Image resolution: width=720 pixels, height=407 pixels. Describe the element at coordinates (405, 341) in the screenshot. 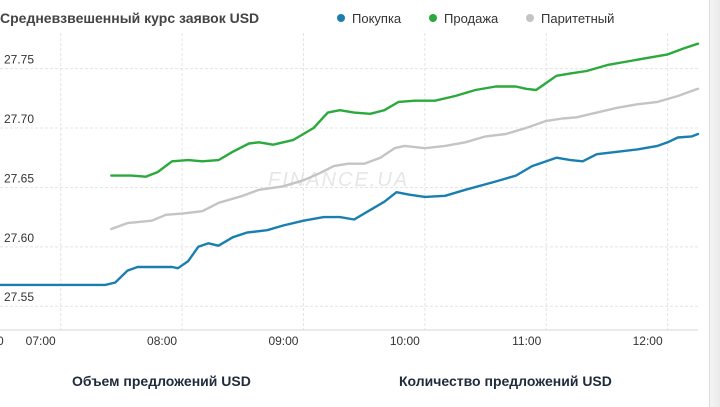

I see `x-tick-label: 10:00` at that location.